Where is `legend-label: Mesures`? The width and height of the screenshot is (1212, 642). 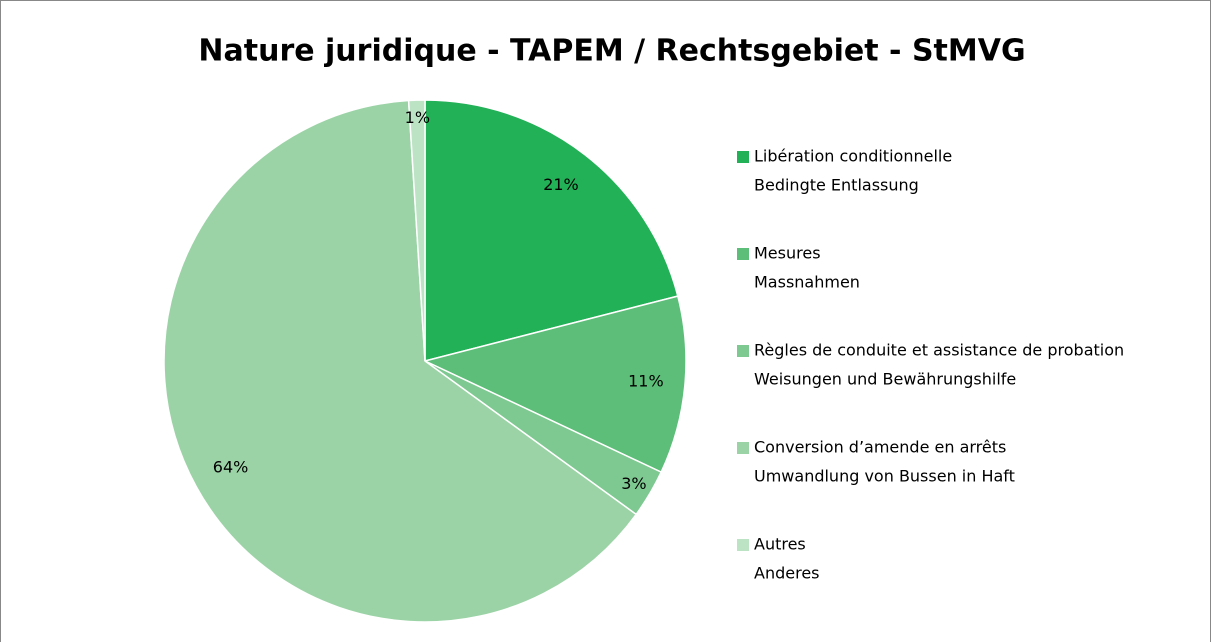 legend-label: Mesures is located at coordinates (787, 253).